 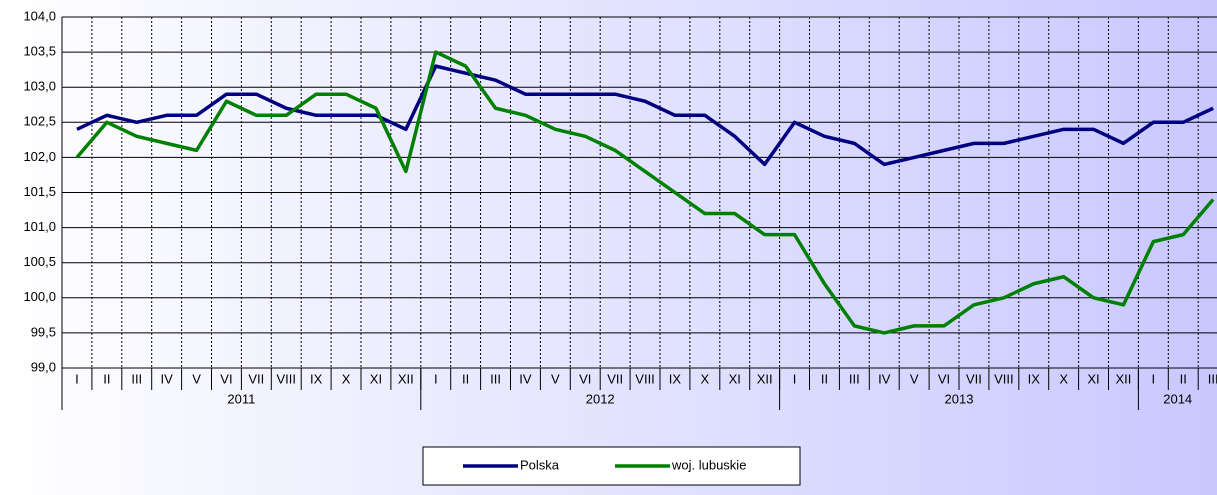 I want to click on y-tick-label: 103,0, so click(x=39, y=86).